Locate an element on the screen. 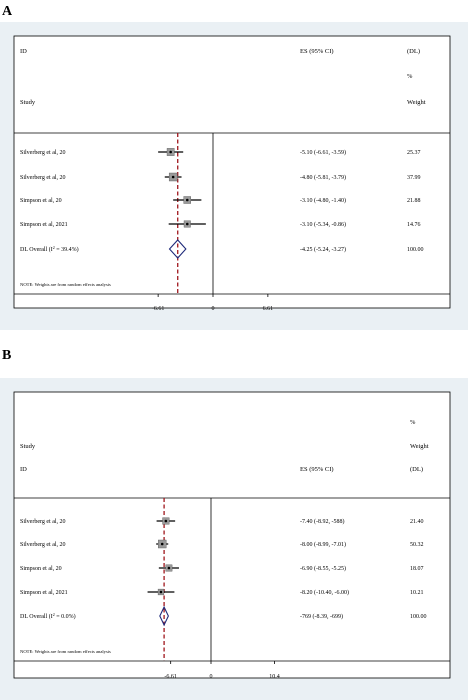 The height and width of the screenshot is (700, 468). study-es-value: -6.90 (-8.55, -5.25) is located at coordinates (323, 568).